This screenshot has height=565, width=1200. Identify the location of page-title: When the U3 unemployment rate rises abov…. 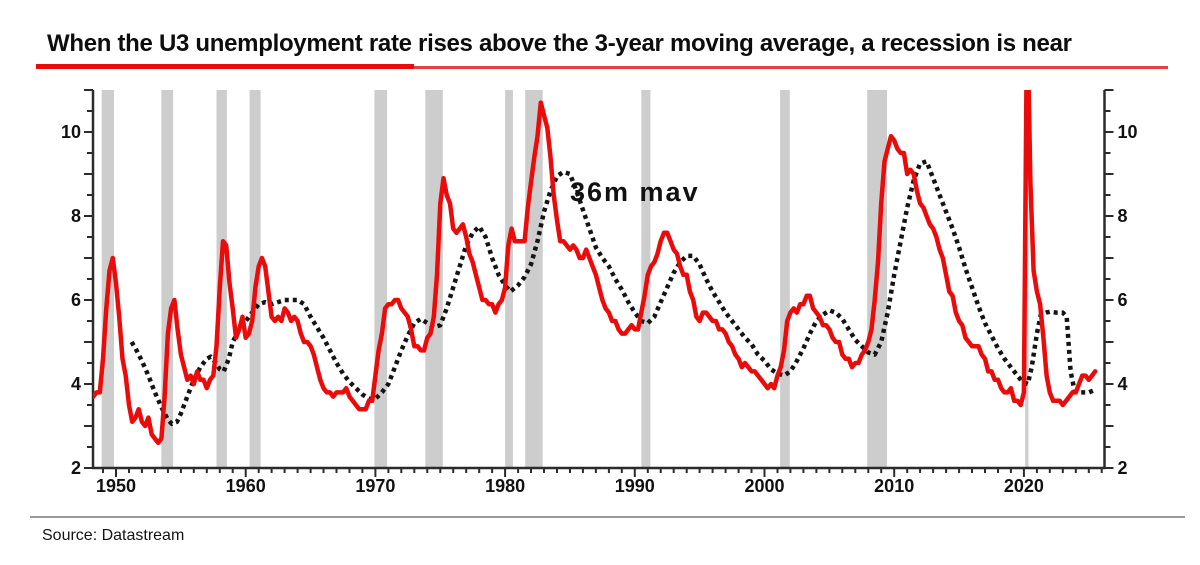
(559, 43).